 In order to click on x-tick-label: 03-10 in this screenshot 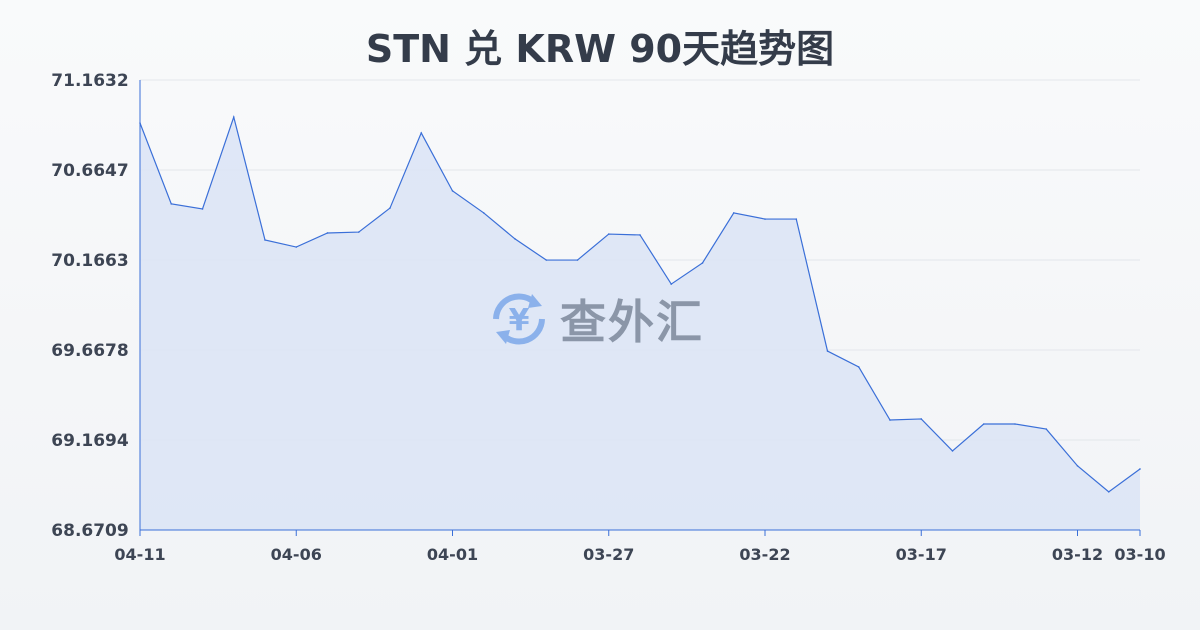, I will do `click(1139, 554)`.